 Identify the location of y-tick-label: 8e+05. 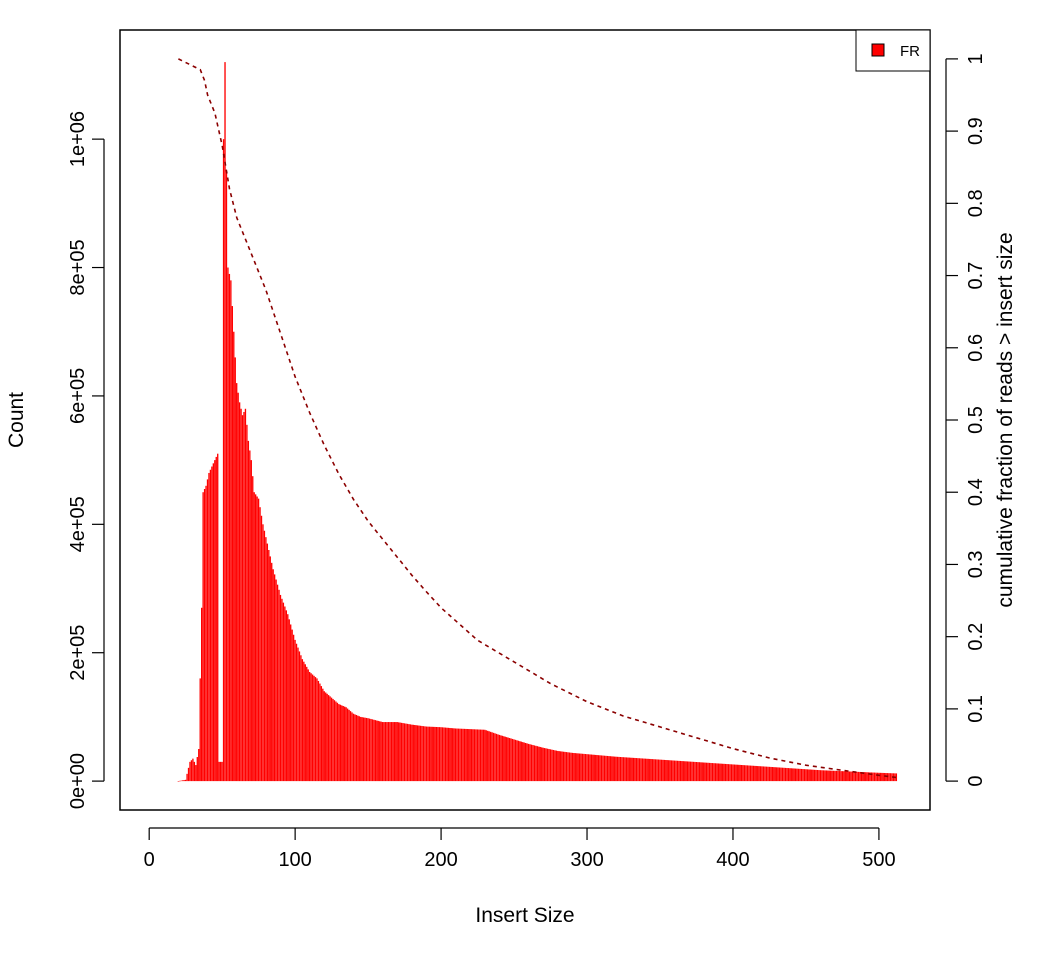
(78, 267).